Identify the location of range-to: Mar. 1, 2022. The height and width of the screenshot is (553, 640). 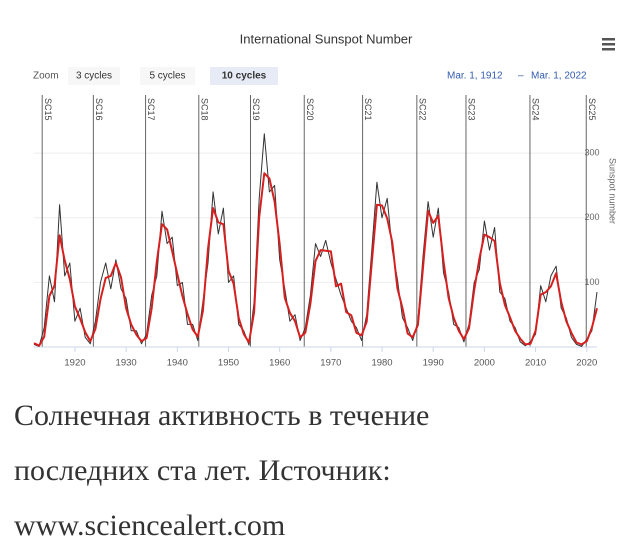
(559, 76).